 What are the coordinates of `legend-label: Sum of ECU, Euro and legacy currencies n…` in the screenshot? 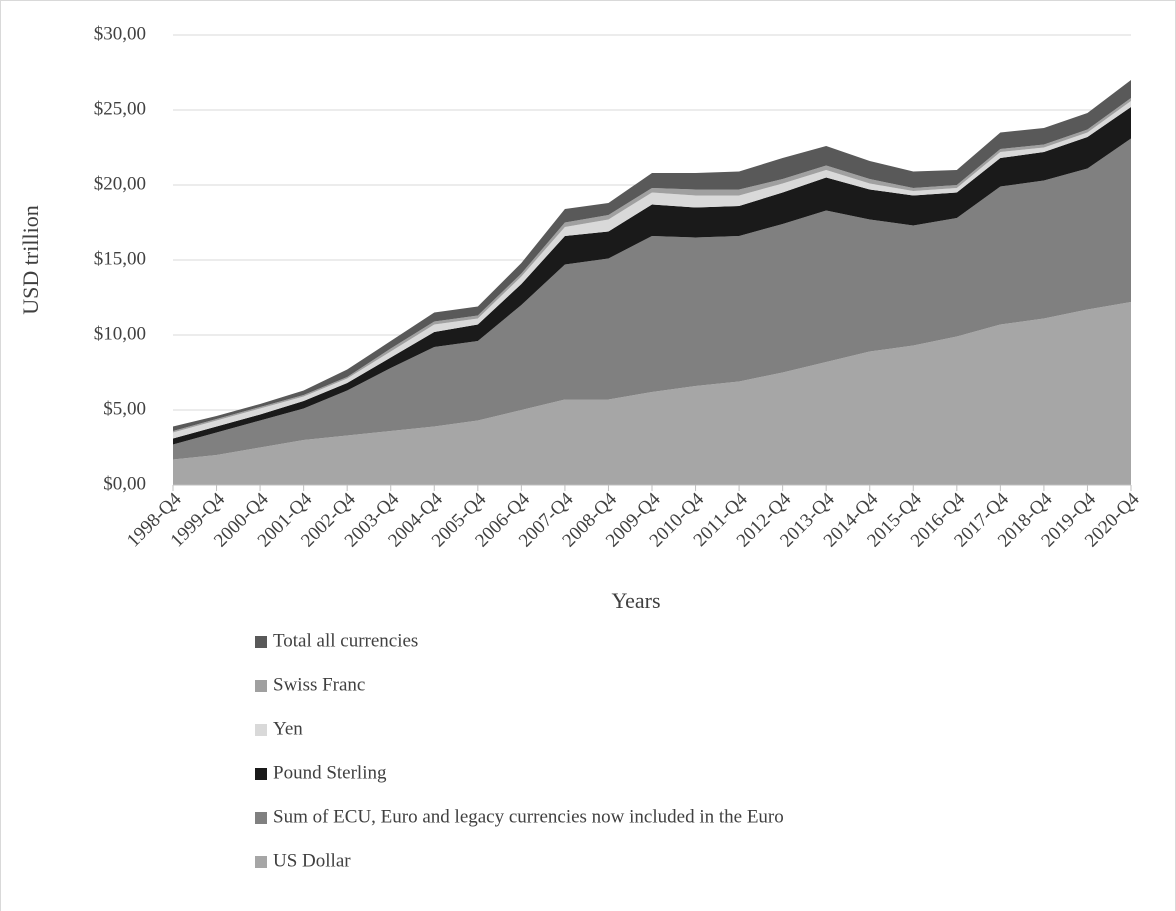 It's located at (528, 816).